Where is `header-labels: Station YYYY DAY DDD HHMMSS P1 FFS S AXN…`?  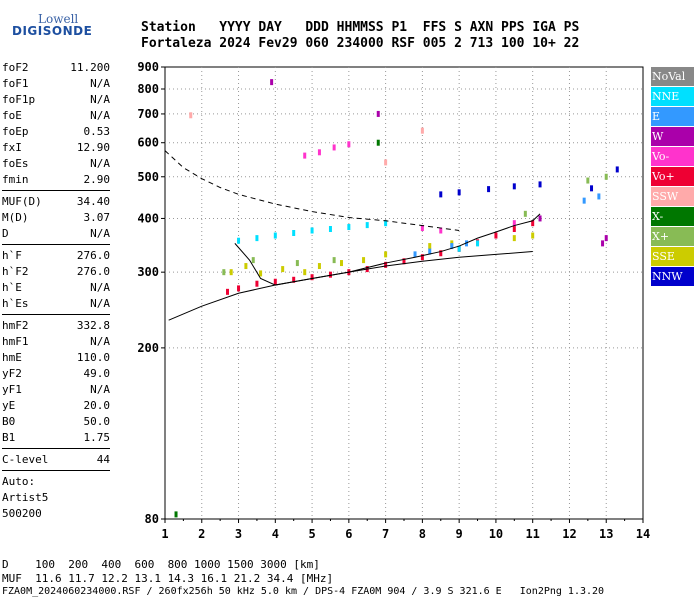
header-labels: Station YYYY DAY DDD HHMMSS P1 FFS S AXN… is located at coordinates (360, 27).